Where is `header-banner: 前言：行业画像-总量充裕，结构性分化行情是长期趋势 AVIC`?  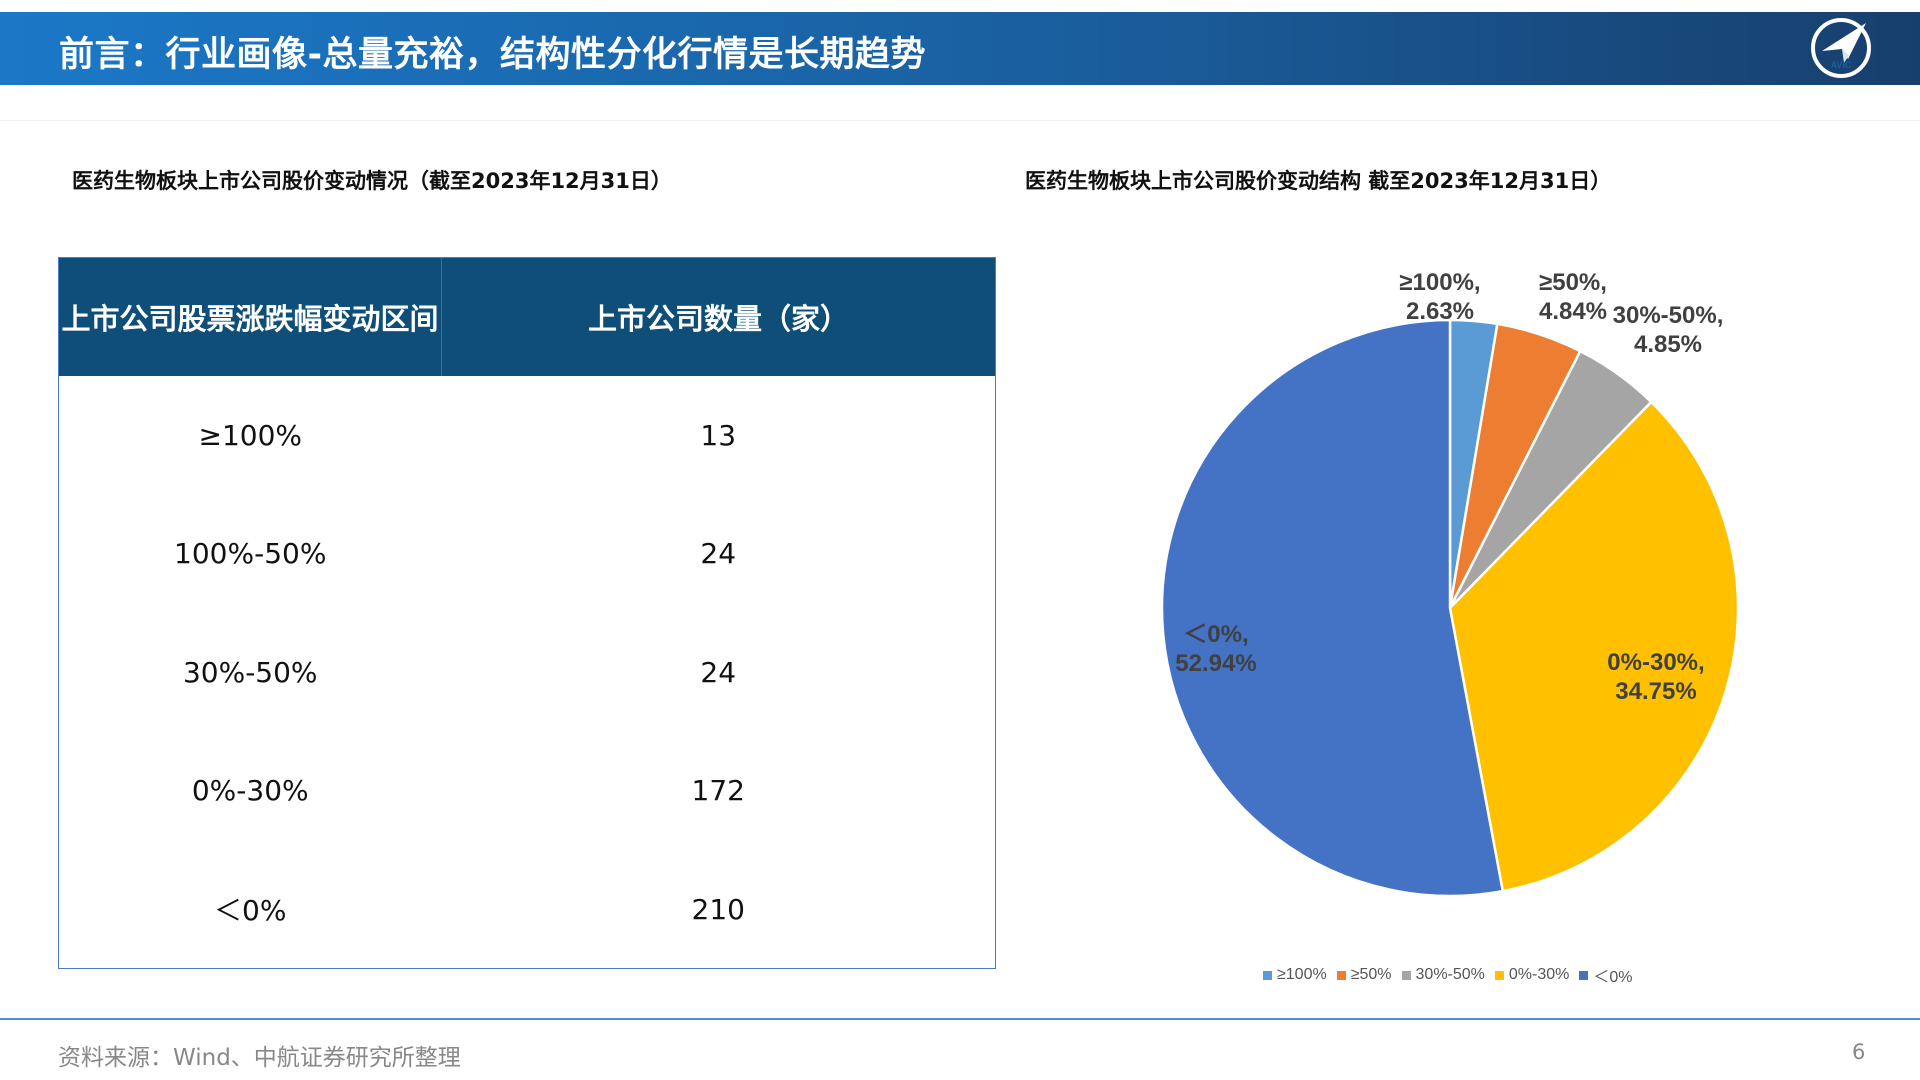
header-banner: 前言：行业画像-总量充裕，结构性分化行情是长期趋势 AVIC is located at coordinates (960, 48).